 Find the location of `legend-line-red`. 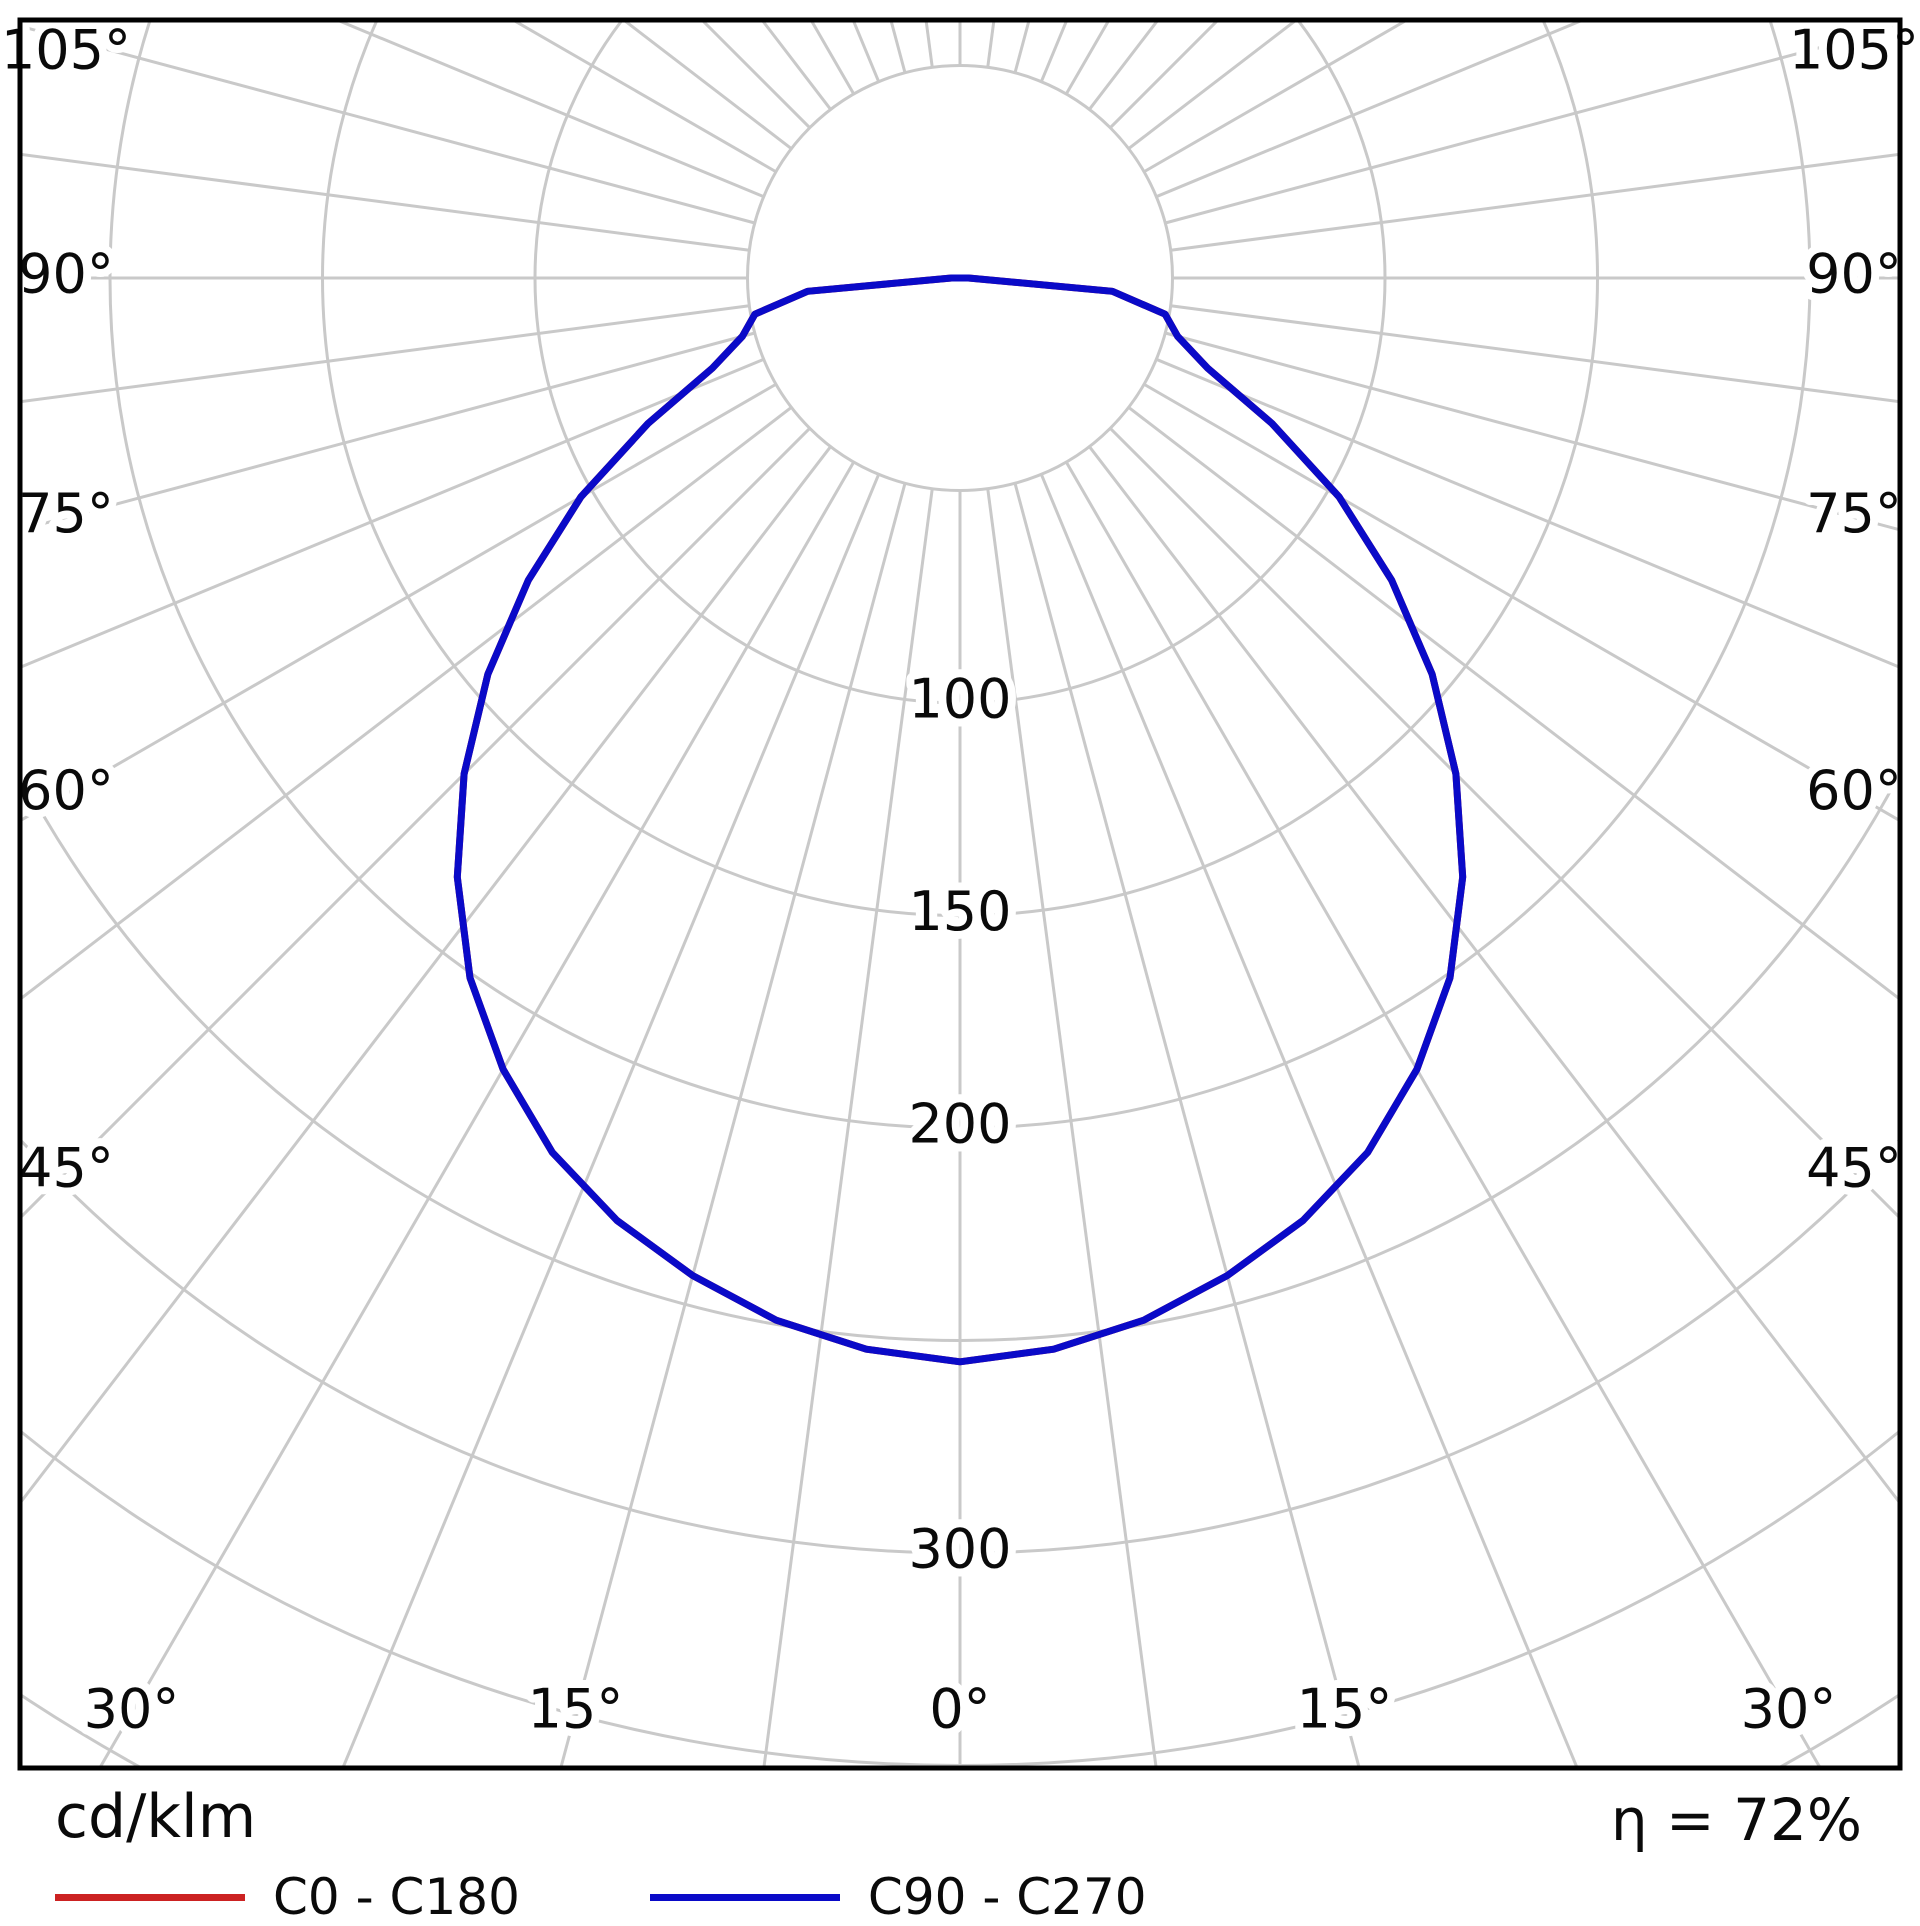

legend-line-red is located at coordinates (150, 1897).